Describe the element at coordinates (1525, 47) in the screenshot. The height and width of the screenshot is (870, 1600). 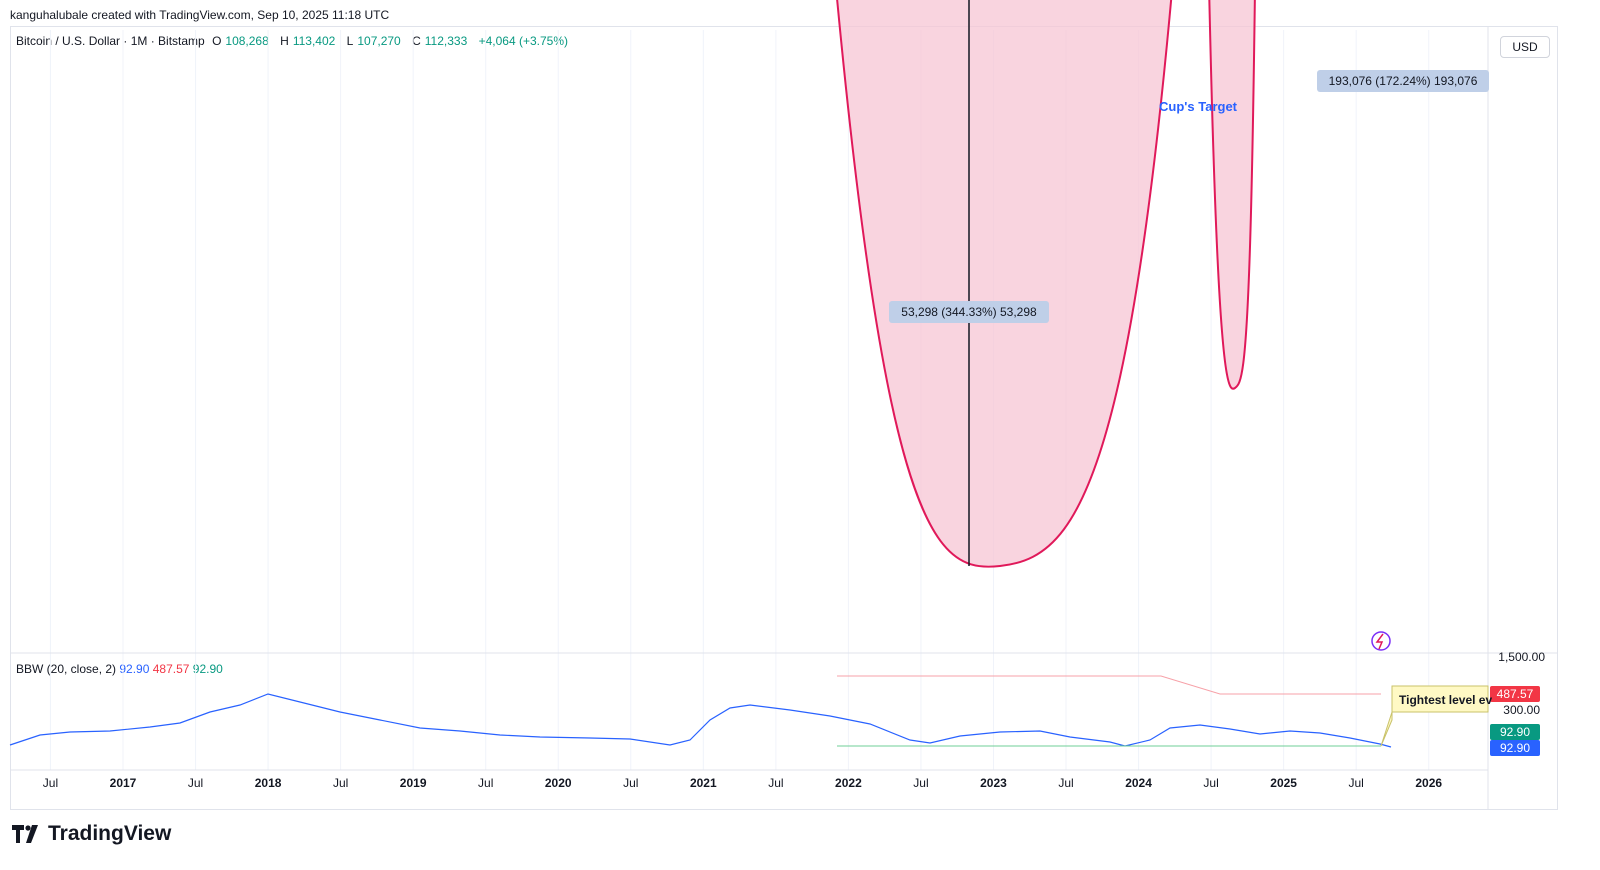
I see `currency-button: USD` at that location.